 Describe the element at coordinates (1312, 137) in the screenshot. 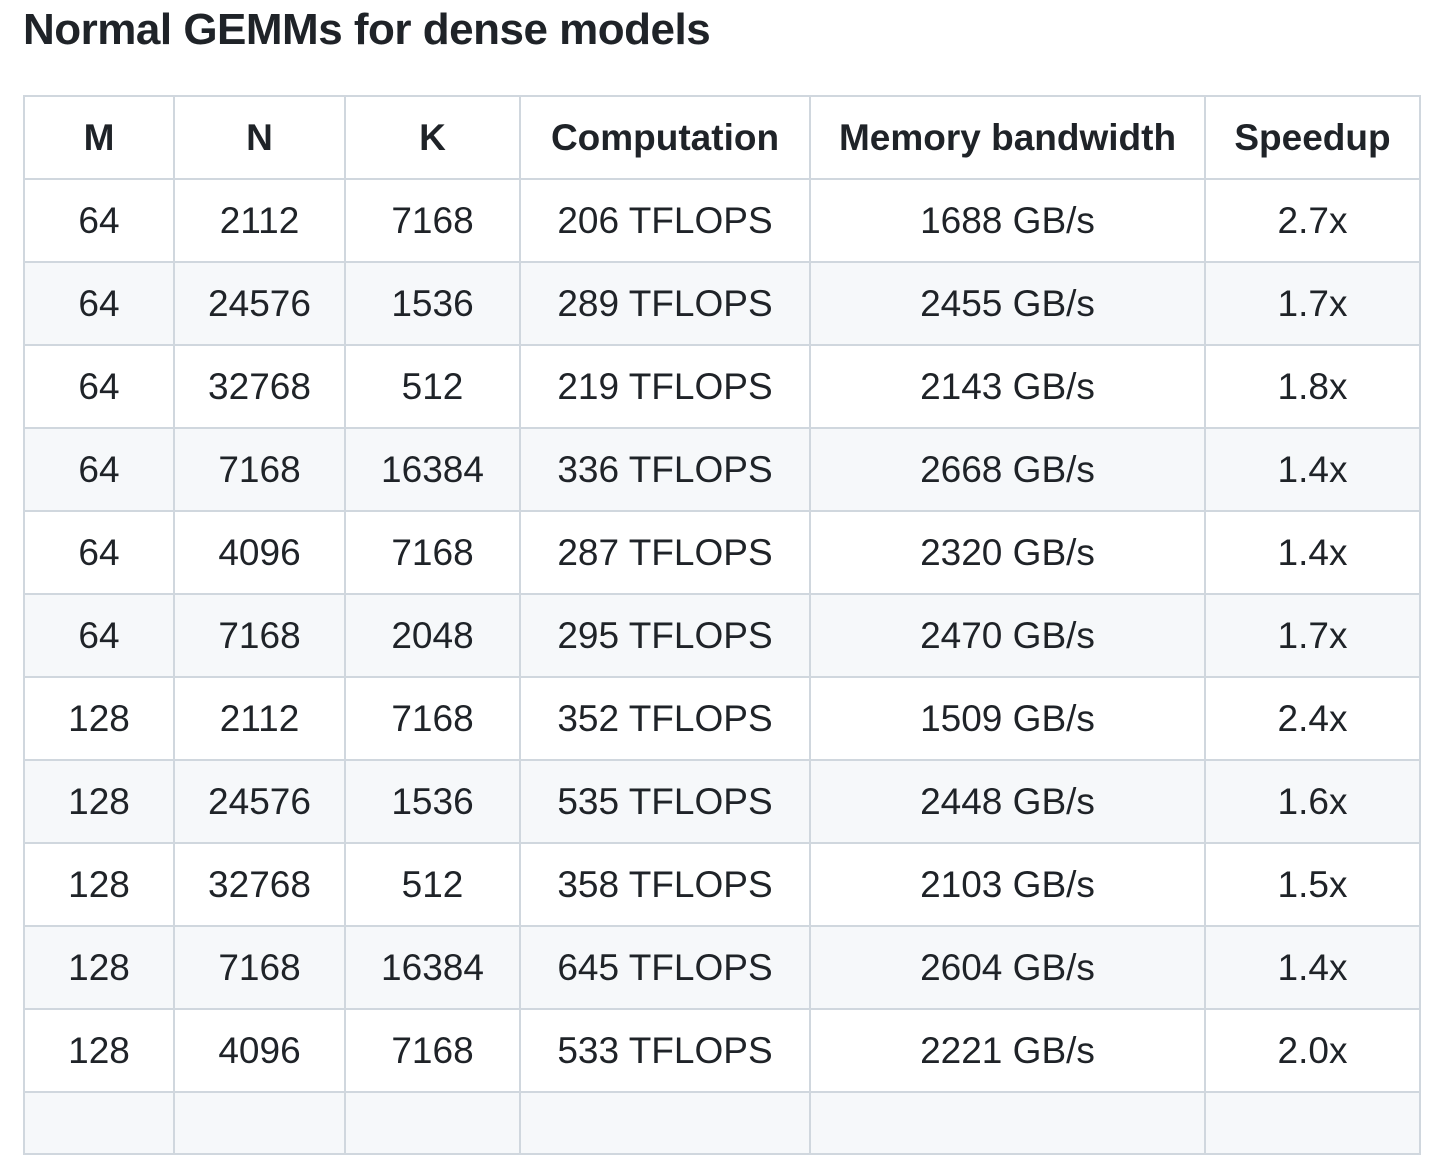

I see `column-header-speedup: Speedup` at that location.